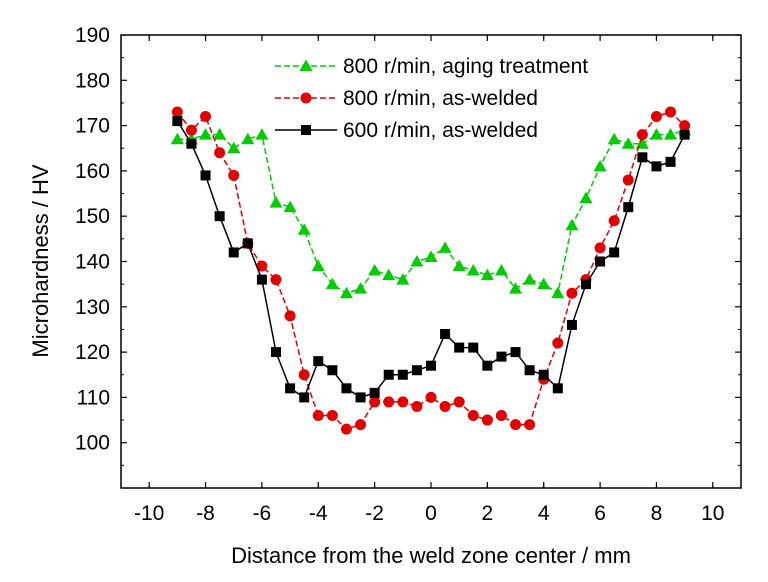 This screenshot has height=582, width=768. What do you see at coordinates (431, 66) in the screenshot?
I see `legend-item: 800 r/min, aging treatment` at bounding box center [431, 66].